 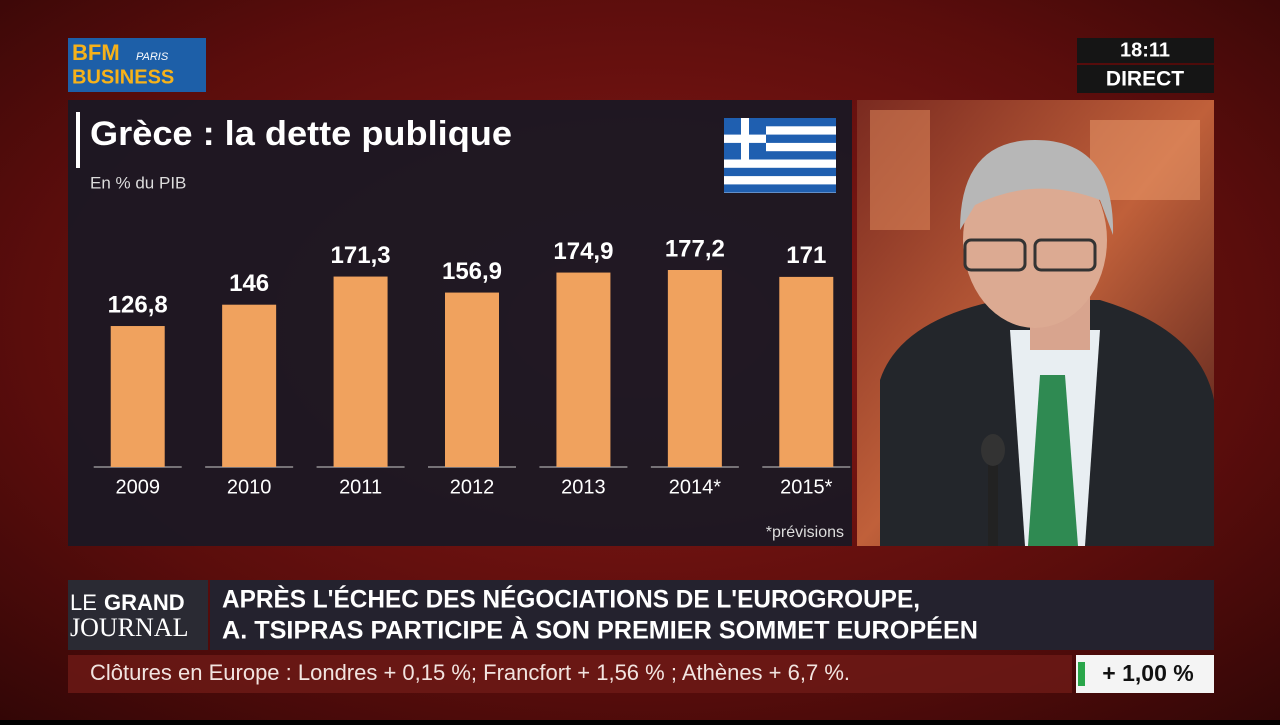 What do you see at coordinates (137, 65) in the screenshot?
I see `logo-box` at bounding box center [137, 65].